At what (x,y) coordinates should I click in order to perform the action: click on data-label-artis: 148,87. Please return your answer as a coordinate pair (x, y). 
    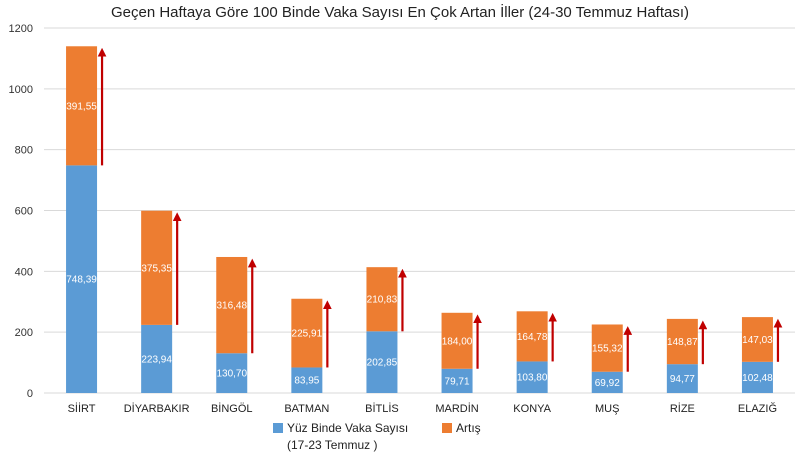
    Looking at the image, I should click on (682, 342).